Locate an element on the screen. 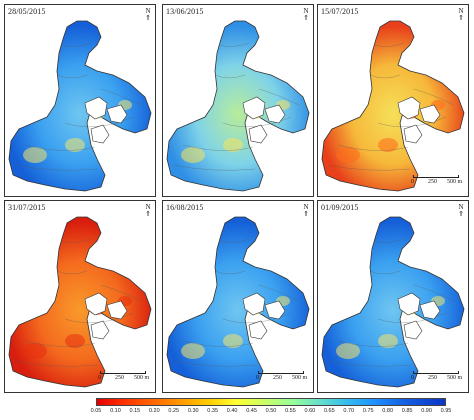 This screenshot has width=474, height=420. colorbar-tick-label: 0.75 is located at coordinates (368, 411).